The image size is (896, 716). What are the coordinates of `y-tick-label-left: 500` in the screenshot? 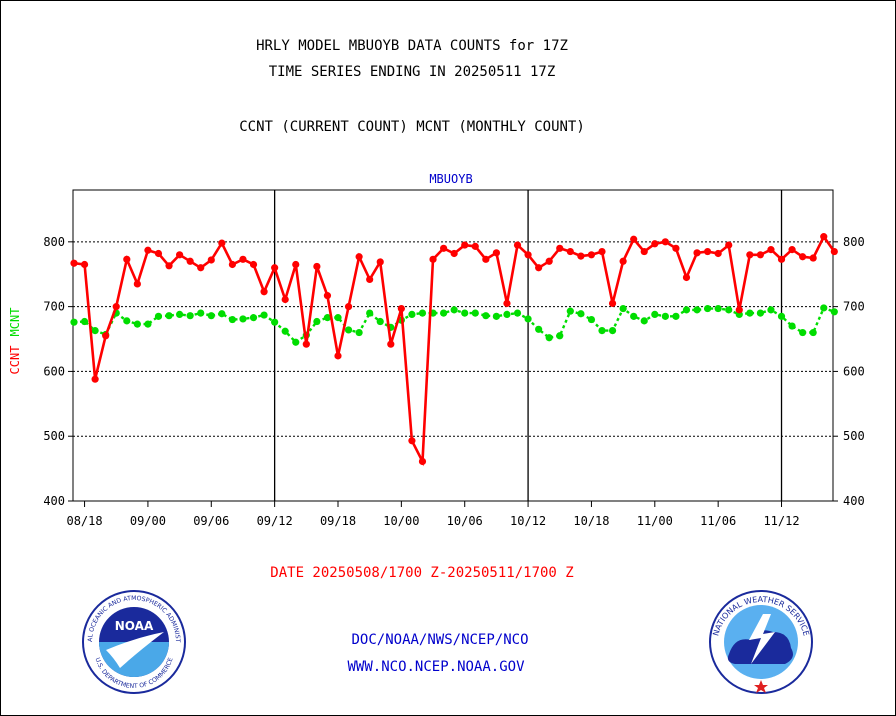 It's located at (54, 436).